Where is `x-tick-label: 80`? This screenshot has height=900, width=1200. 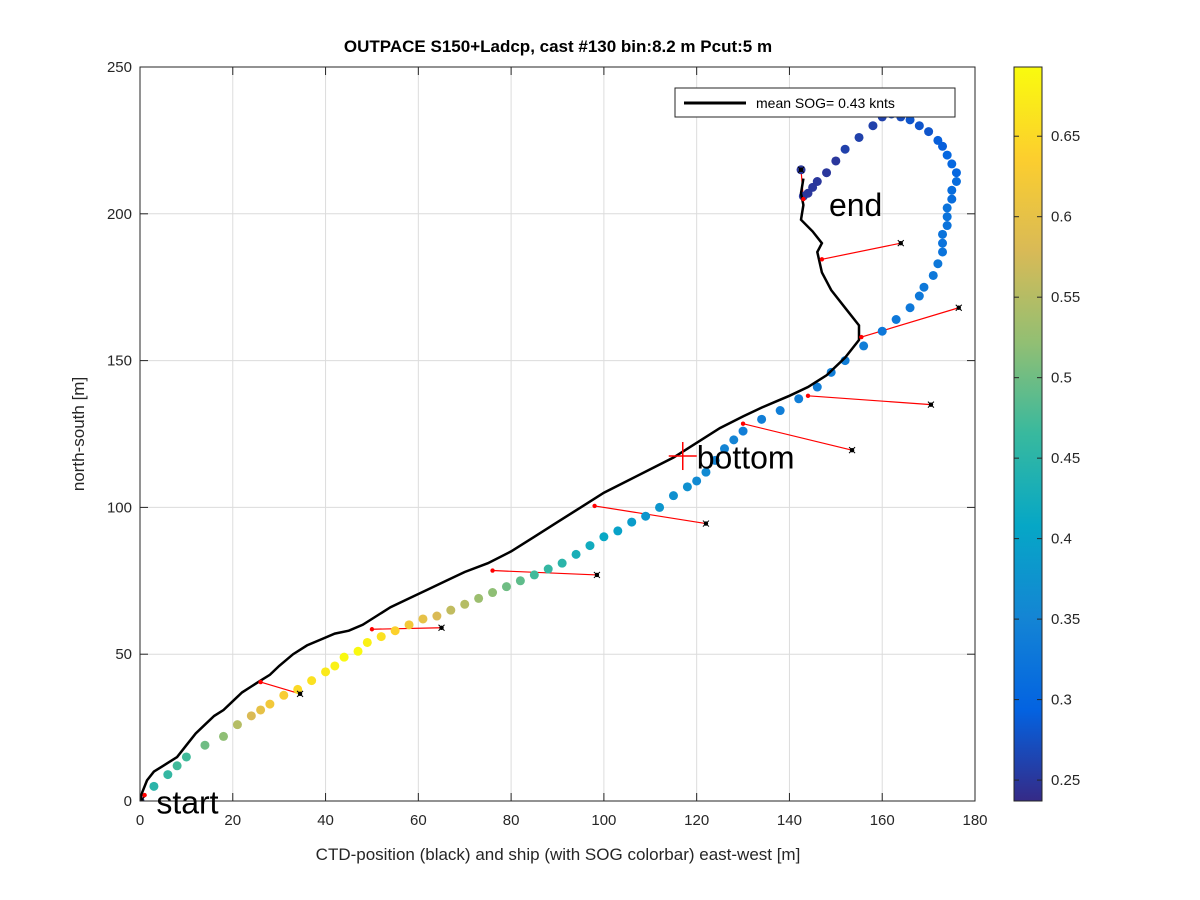
x-tick-label: 80 is located at coordinates (511, 820).